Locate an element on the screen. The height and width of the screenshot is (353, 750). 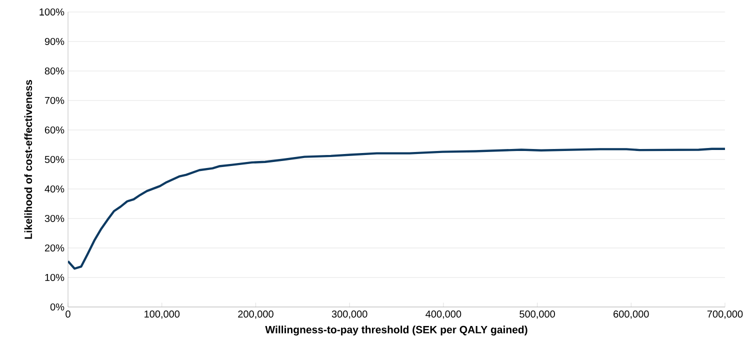
y-tick-label: 40% is located at coordinates (54, 189).